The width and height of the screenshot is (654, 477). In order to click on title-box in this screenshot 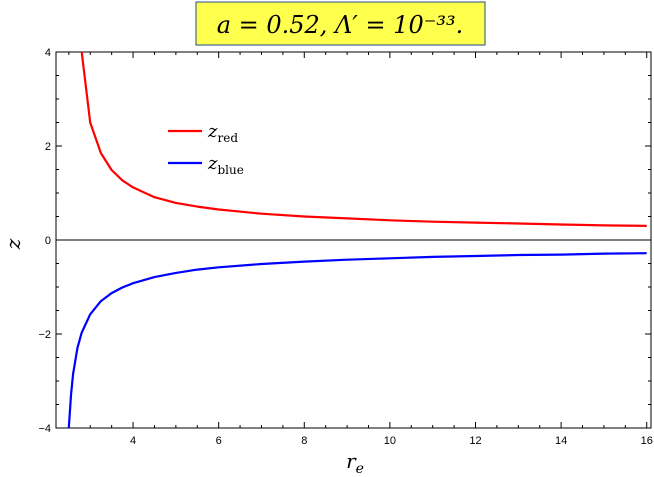, I will do `click(340, 23)`.